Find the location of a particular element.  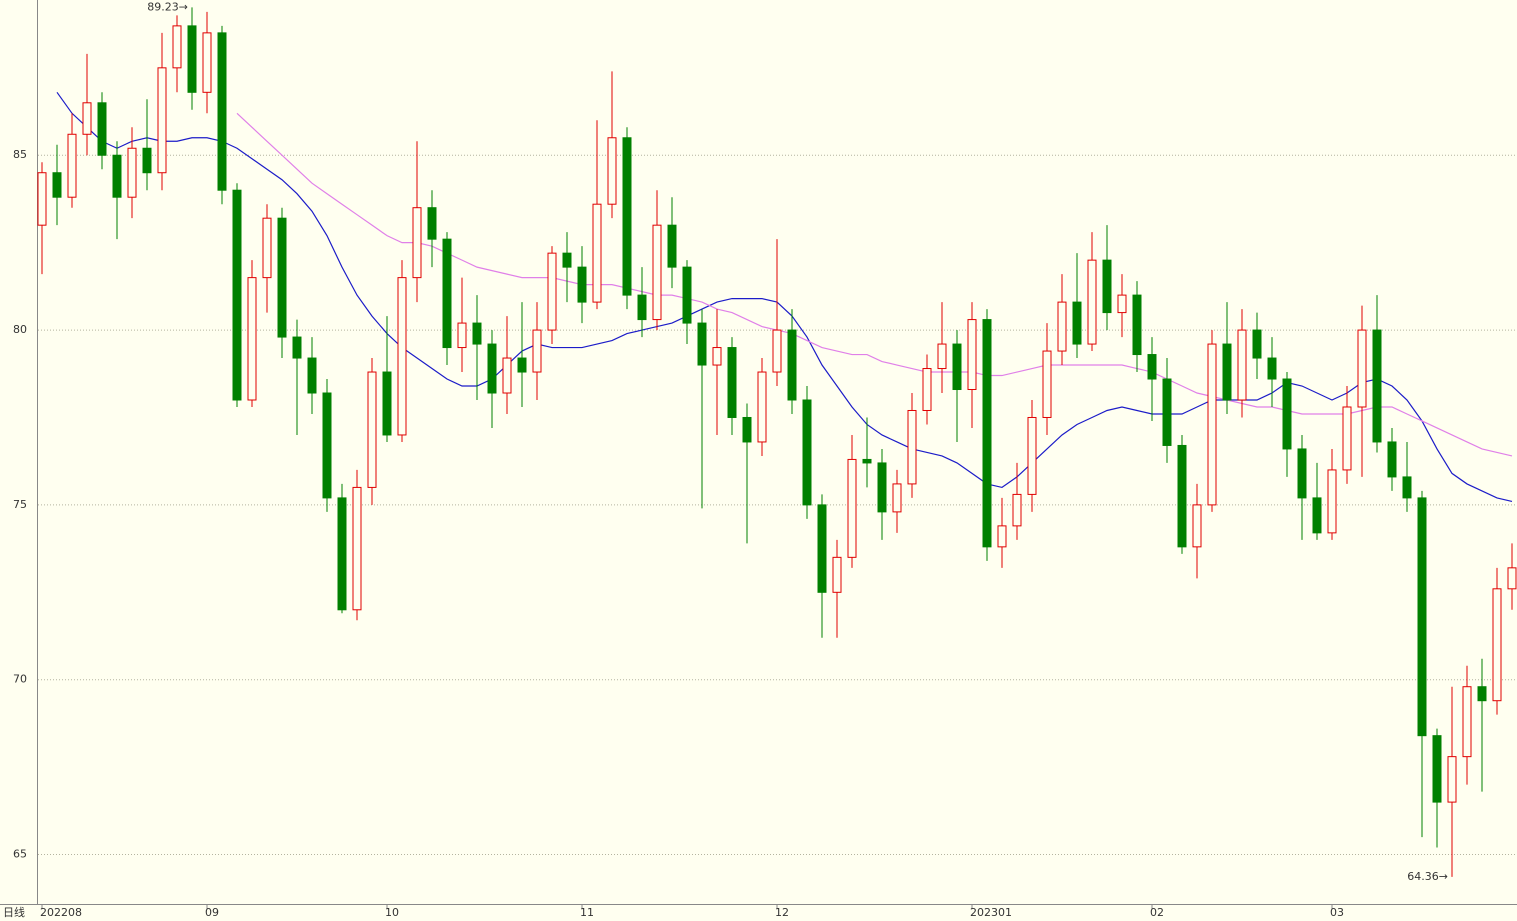

x-tick-label: 02 is located at coordinates (1157, 912).